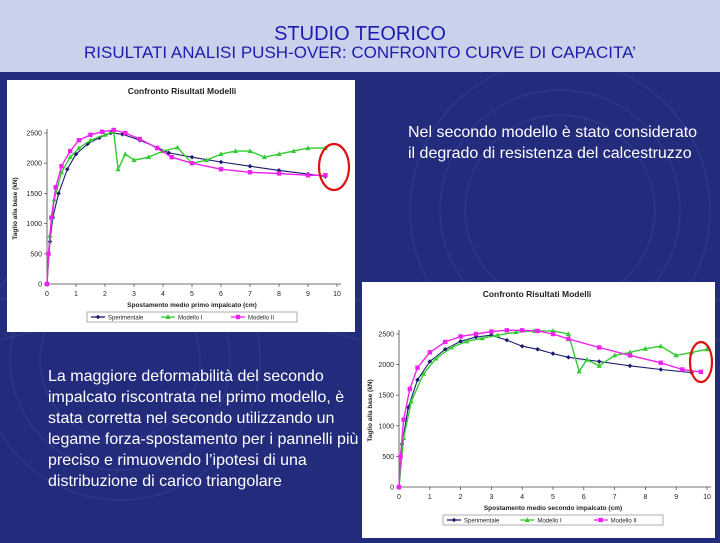 This screenshot has width=720, height=543. I want to click on x-tick-label: 2, so click(461, 497).